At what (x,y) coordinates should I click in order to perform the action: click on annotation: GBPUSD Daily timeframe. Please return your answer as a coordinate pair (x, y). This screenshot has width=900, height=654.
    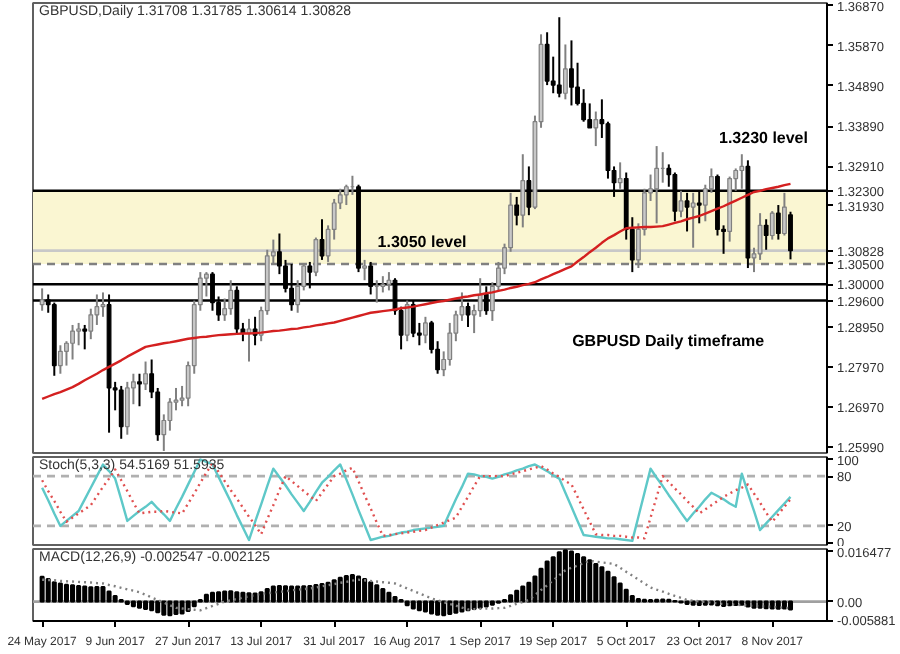
    Looking at the image, I should click on (669, 340).